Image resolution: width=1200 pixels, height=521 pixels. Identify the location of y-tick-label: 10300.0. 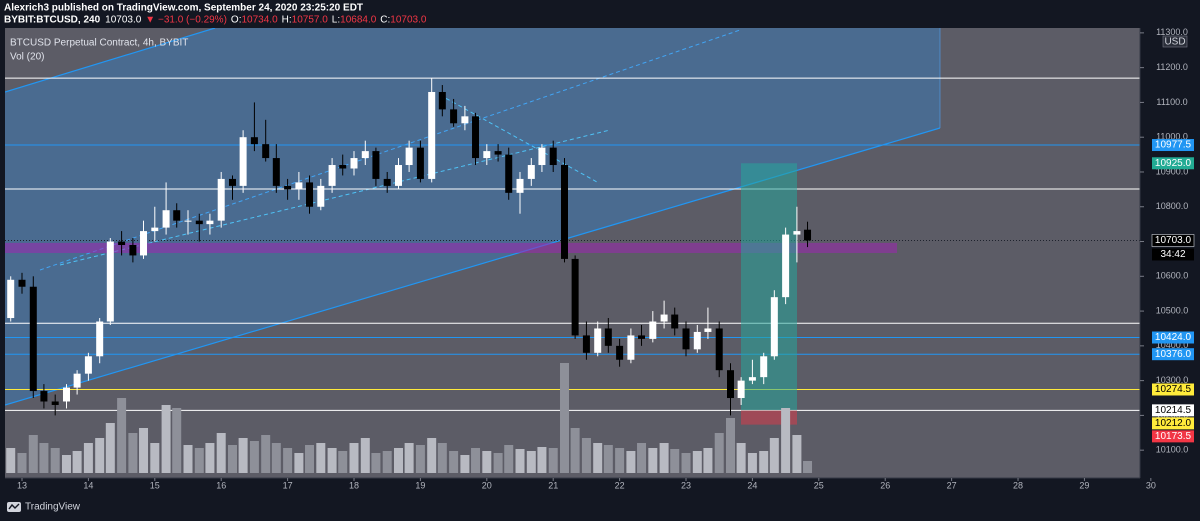
(1172, 380).